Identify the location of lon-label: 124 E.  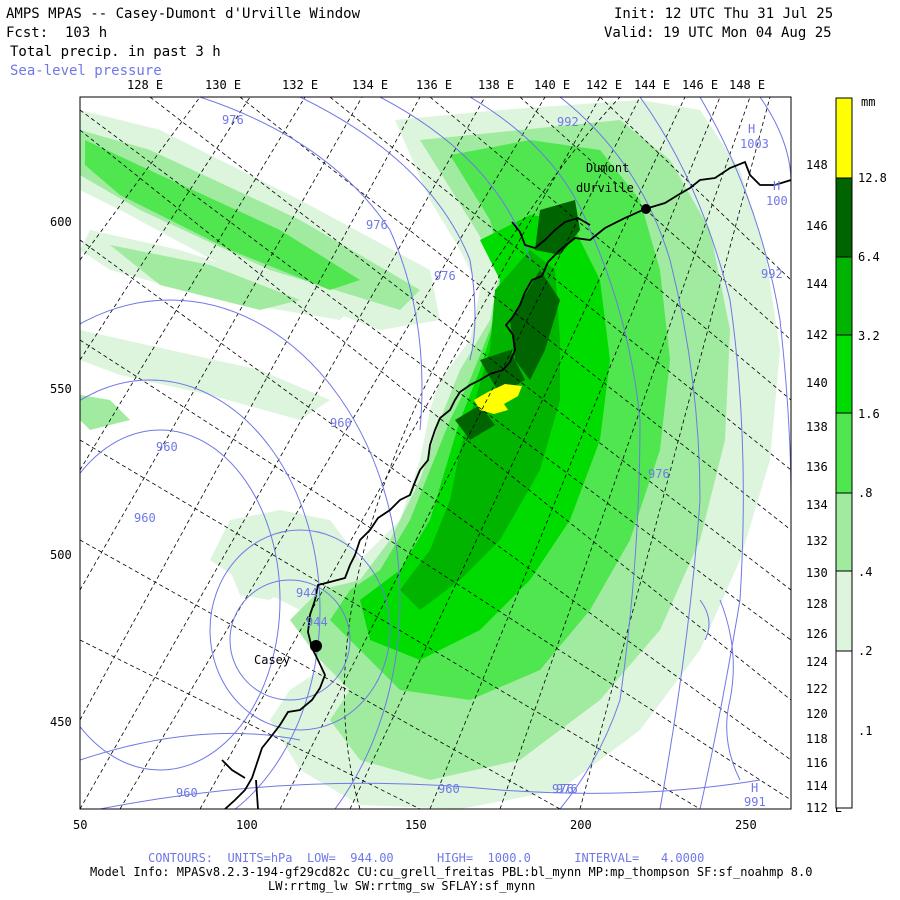
(824, 662).